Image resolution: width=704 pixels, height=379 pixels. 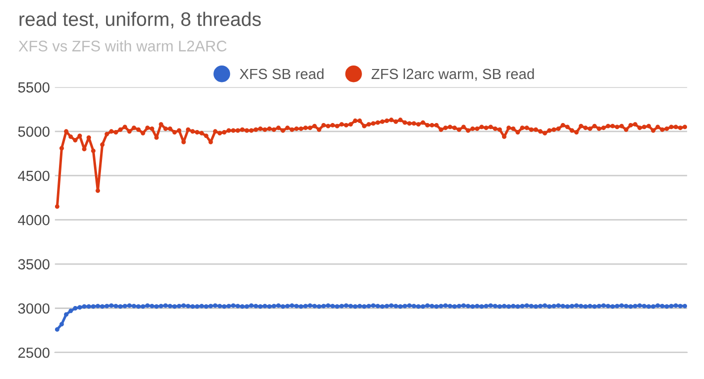 I want to click on y-tick-label: 2500, so click(x=34, y=353).